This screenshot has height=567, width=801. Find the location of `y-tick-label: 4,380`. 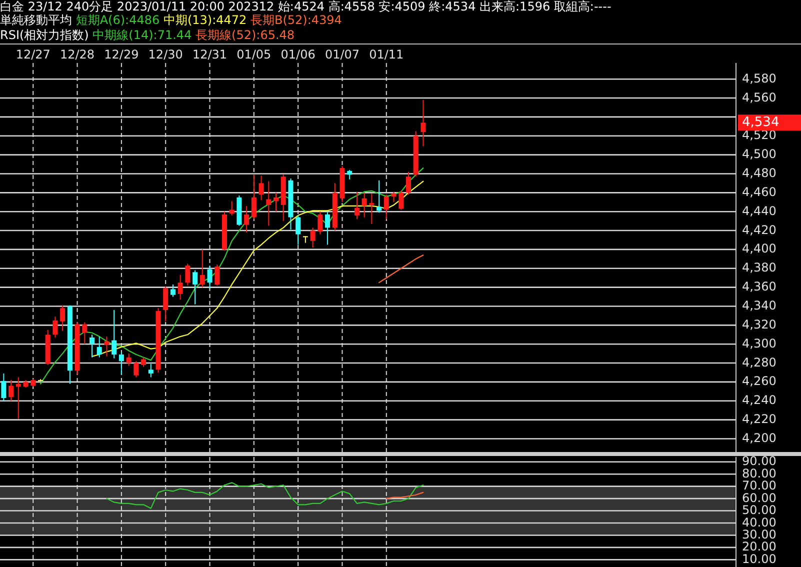

y-tick-label: 4,380 is located at coordinates (759, 267).